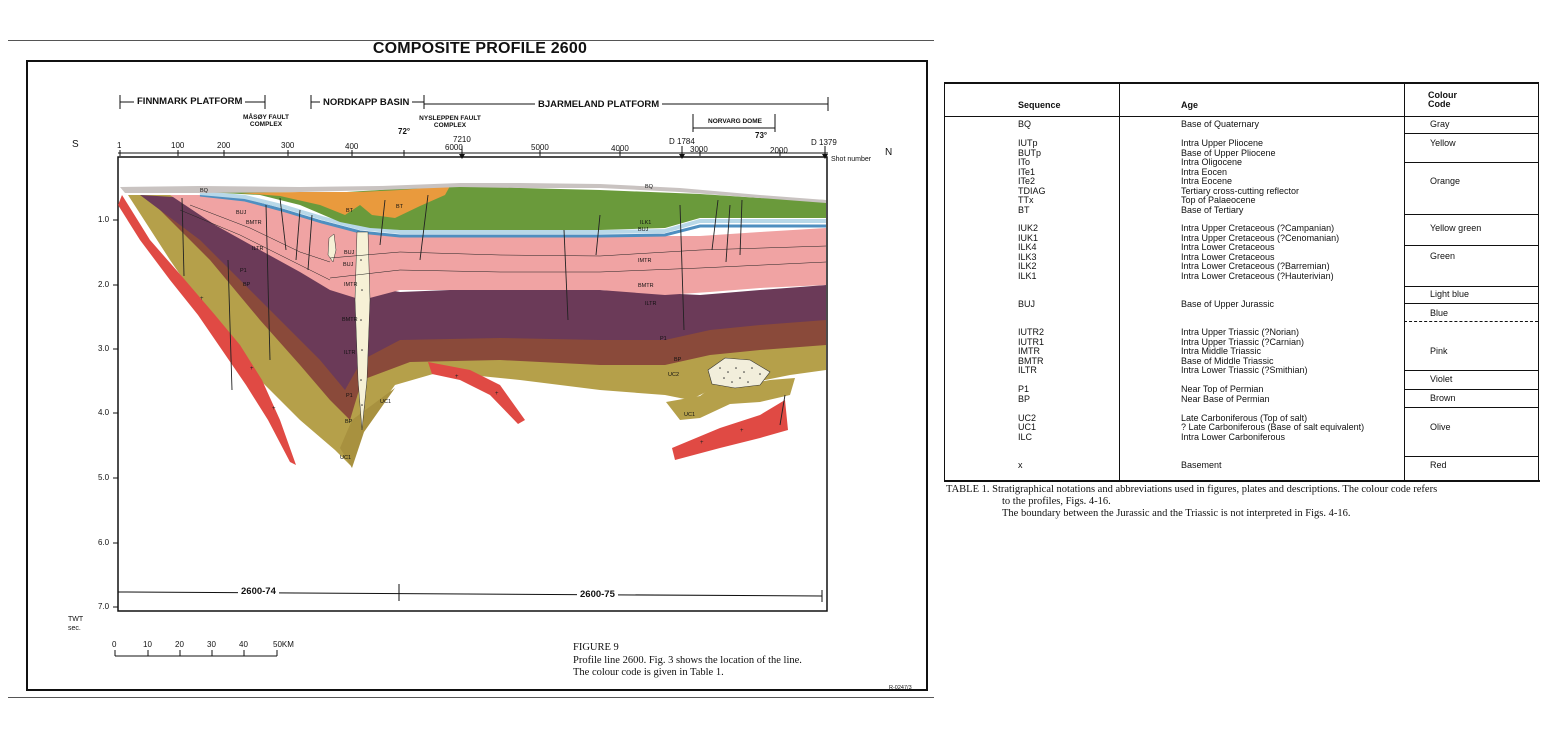  What do you see at coordinates (75, 144) in the screenshot?
I see `direction-south: S` at bounding box center [75, 144].